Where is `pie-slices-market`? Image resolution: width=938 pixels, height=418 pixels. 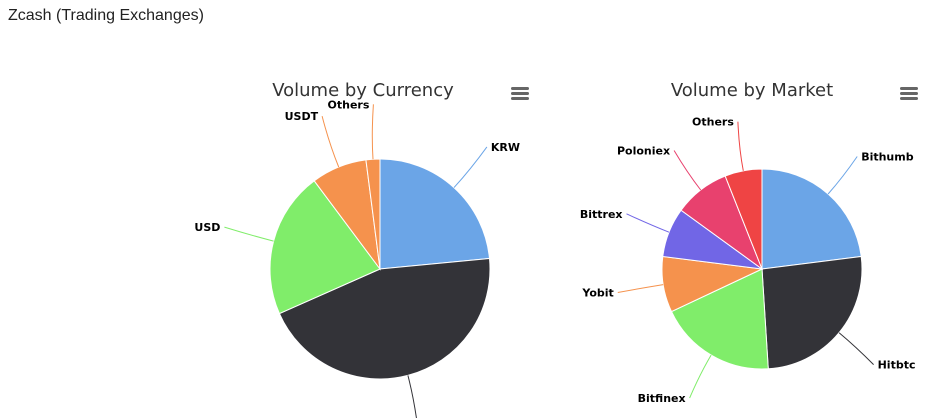 pie-slices-market is located at coordinates (762, 269).